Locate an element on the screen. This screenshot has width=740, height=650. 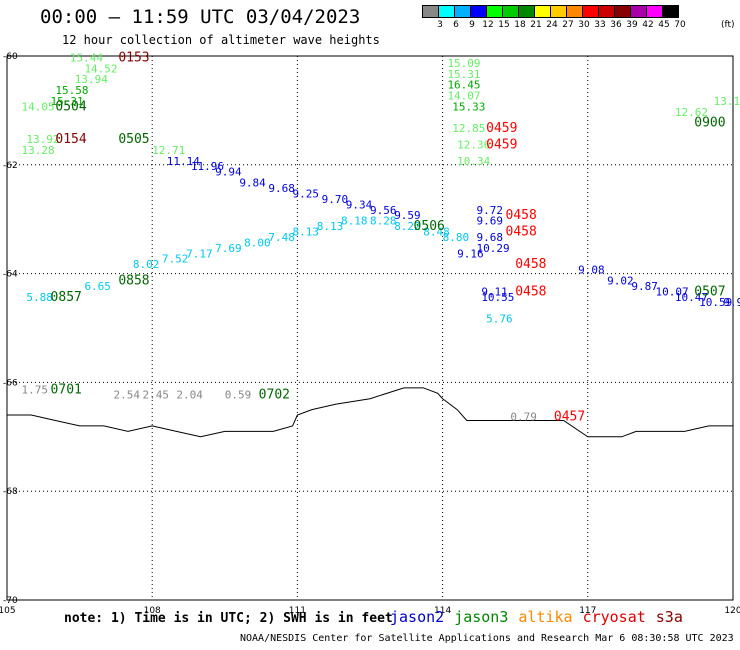
swh-value-label: 7.17 is located at coordinates (199, 253).